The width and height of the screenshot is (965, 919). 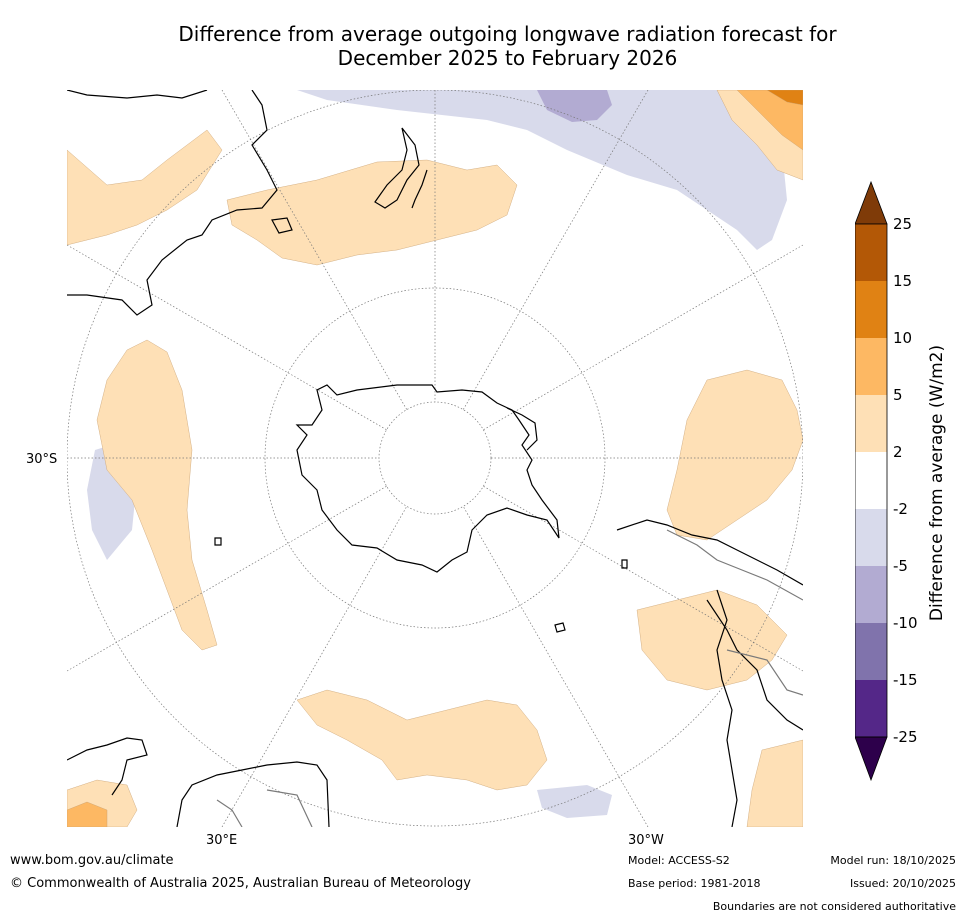 I want to click on footer-model: Model: ACCESS-S2, so click(x=679, y=860).